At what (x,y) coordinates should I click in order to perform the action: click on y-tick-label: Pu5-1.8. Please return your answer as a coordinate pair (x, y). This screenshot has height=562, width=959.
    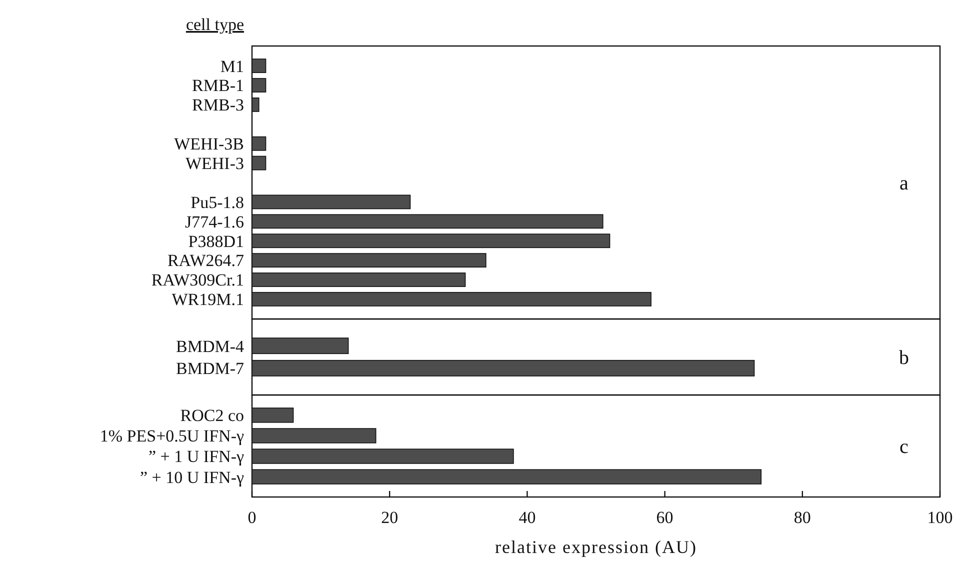
    Looking at the image, I should click on (217, 202).